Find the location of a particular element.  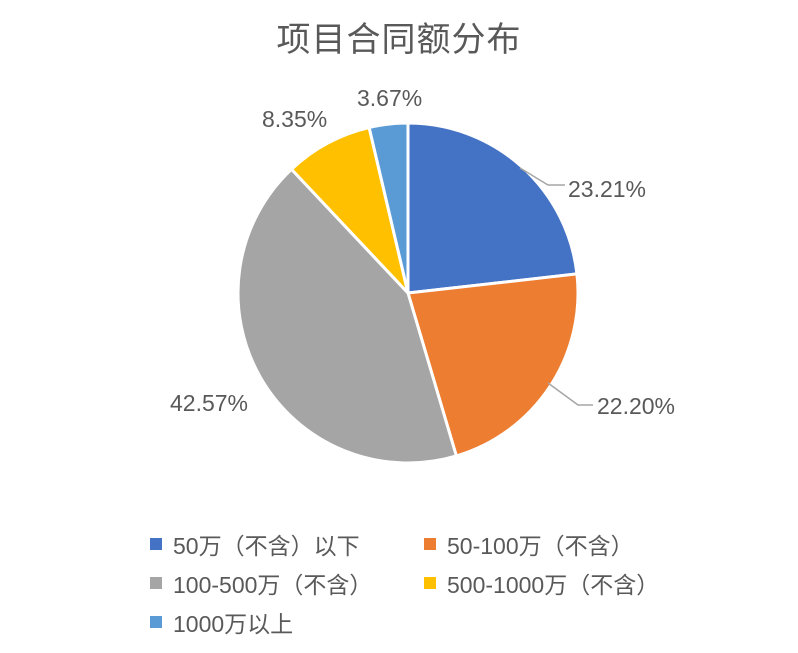

legend-item: 100-500万（不含） is located at coordinates (261, 583).